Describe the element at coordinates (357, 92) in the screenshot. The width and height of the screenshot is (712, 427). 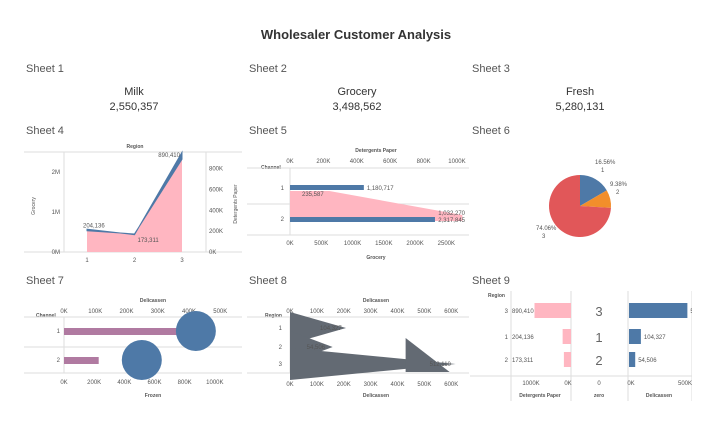
I see `kpi-grocery-name: Grocery` at that location.